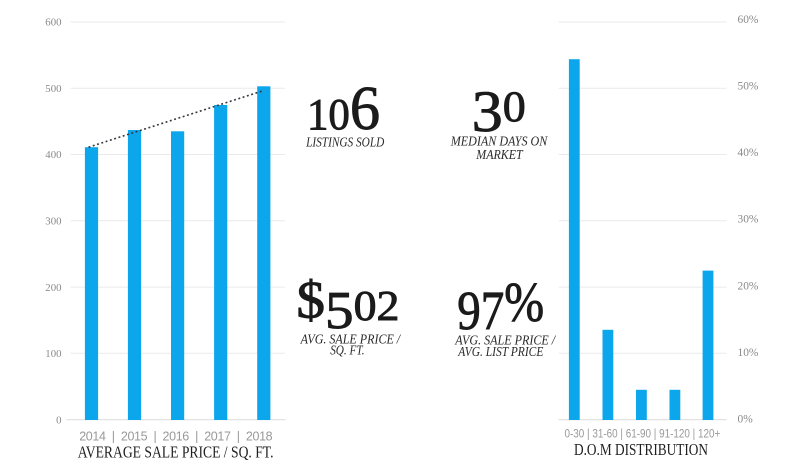  What do you see at coordinates (53, 354) in the screenshot?
I see `svg-text: 100` at bounding box center [53, 354].